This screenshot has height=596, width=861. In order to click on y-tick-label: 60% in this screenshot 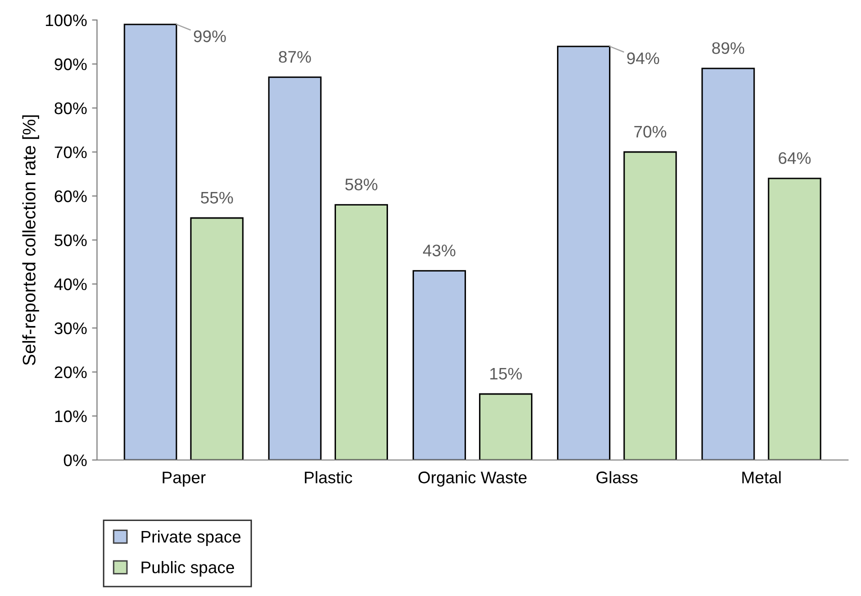, I will do `click(70, 196)`.